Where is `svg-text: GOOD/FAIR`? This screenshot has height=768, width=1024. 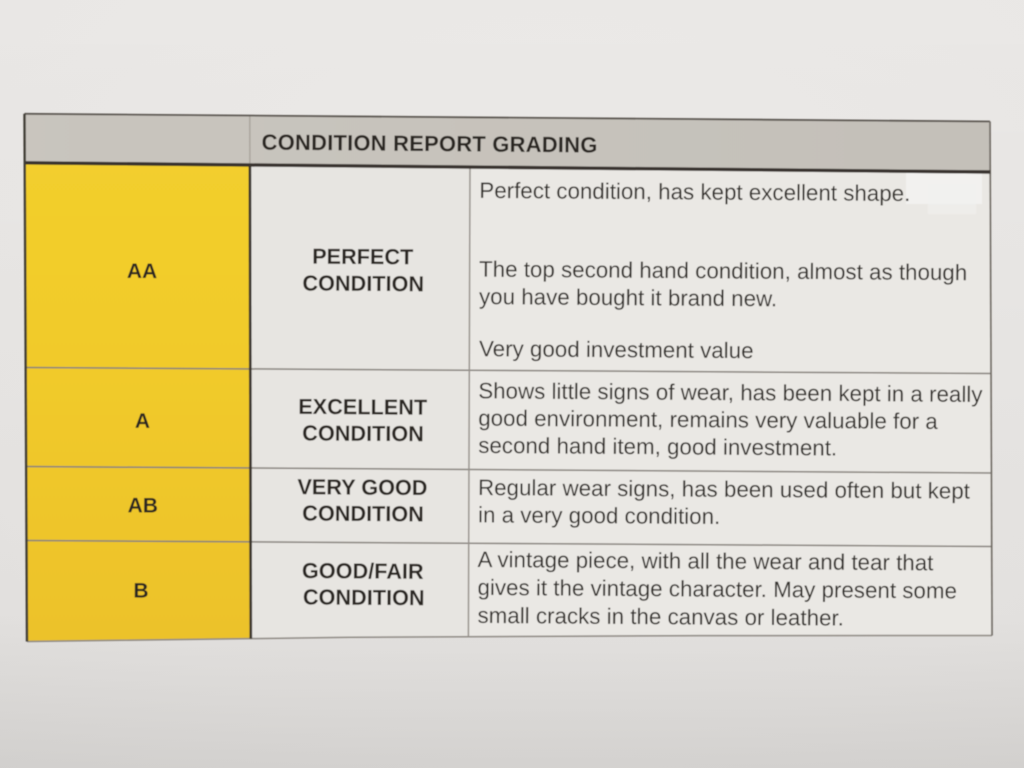
svg-text: GOOD/FAIR is located at coordinates (363, 571).